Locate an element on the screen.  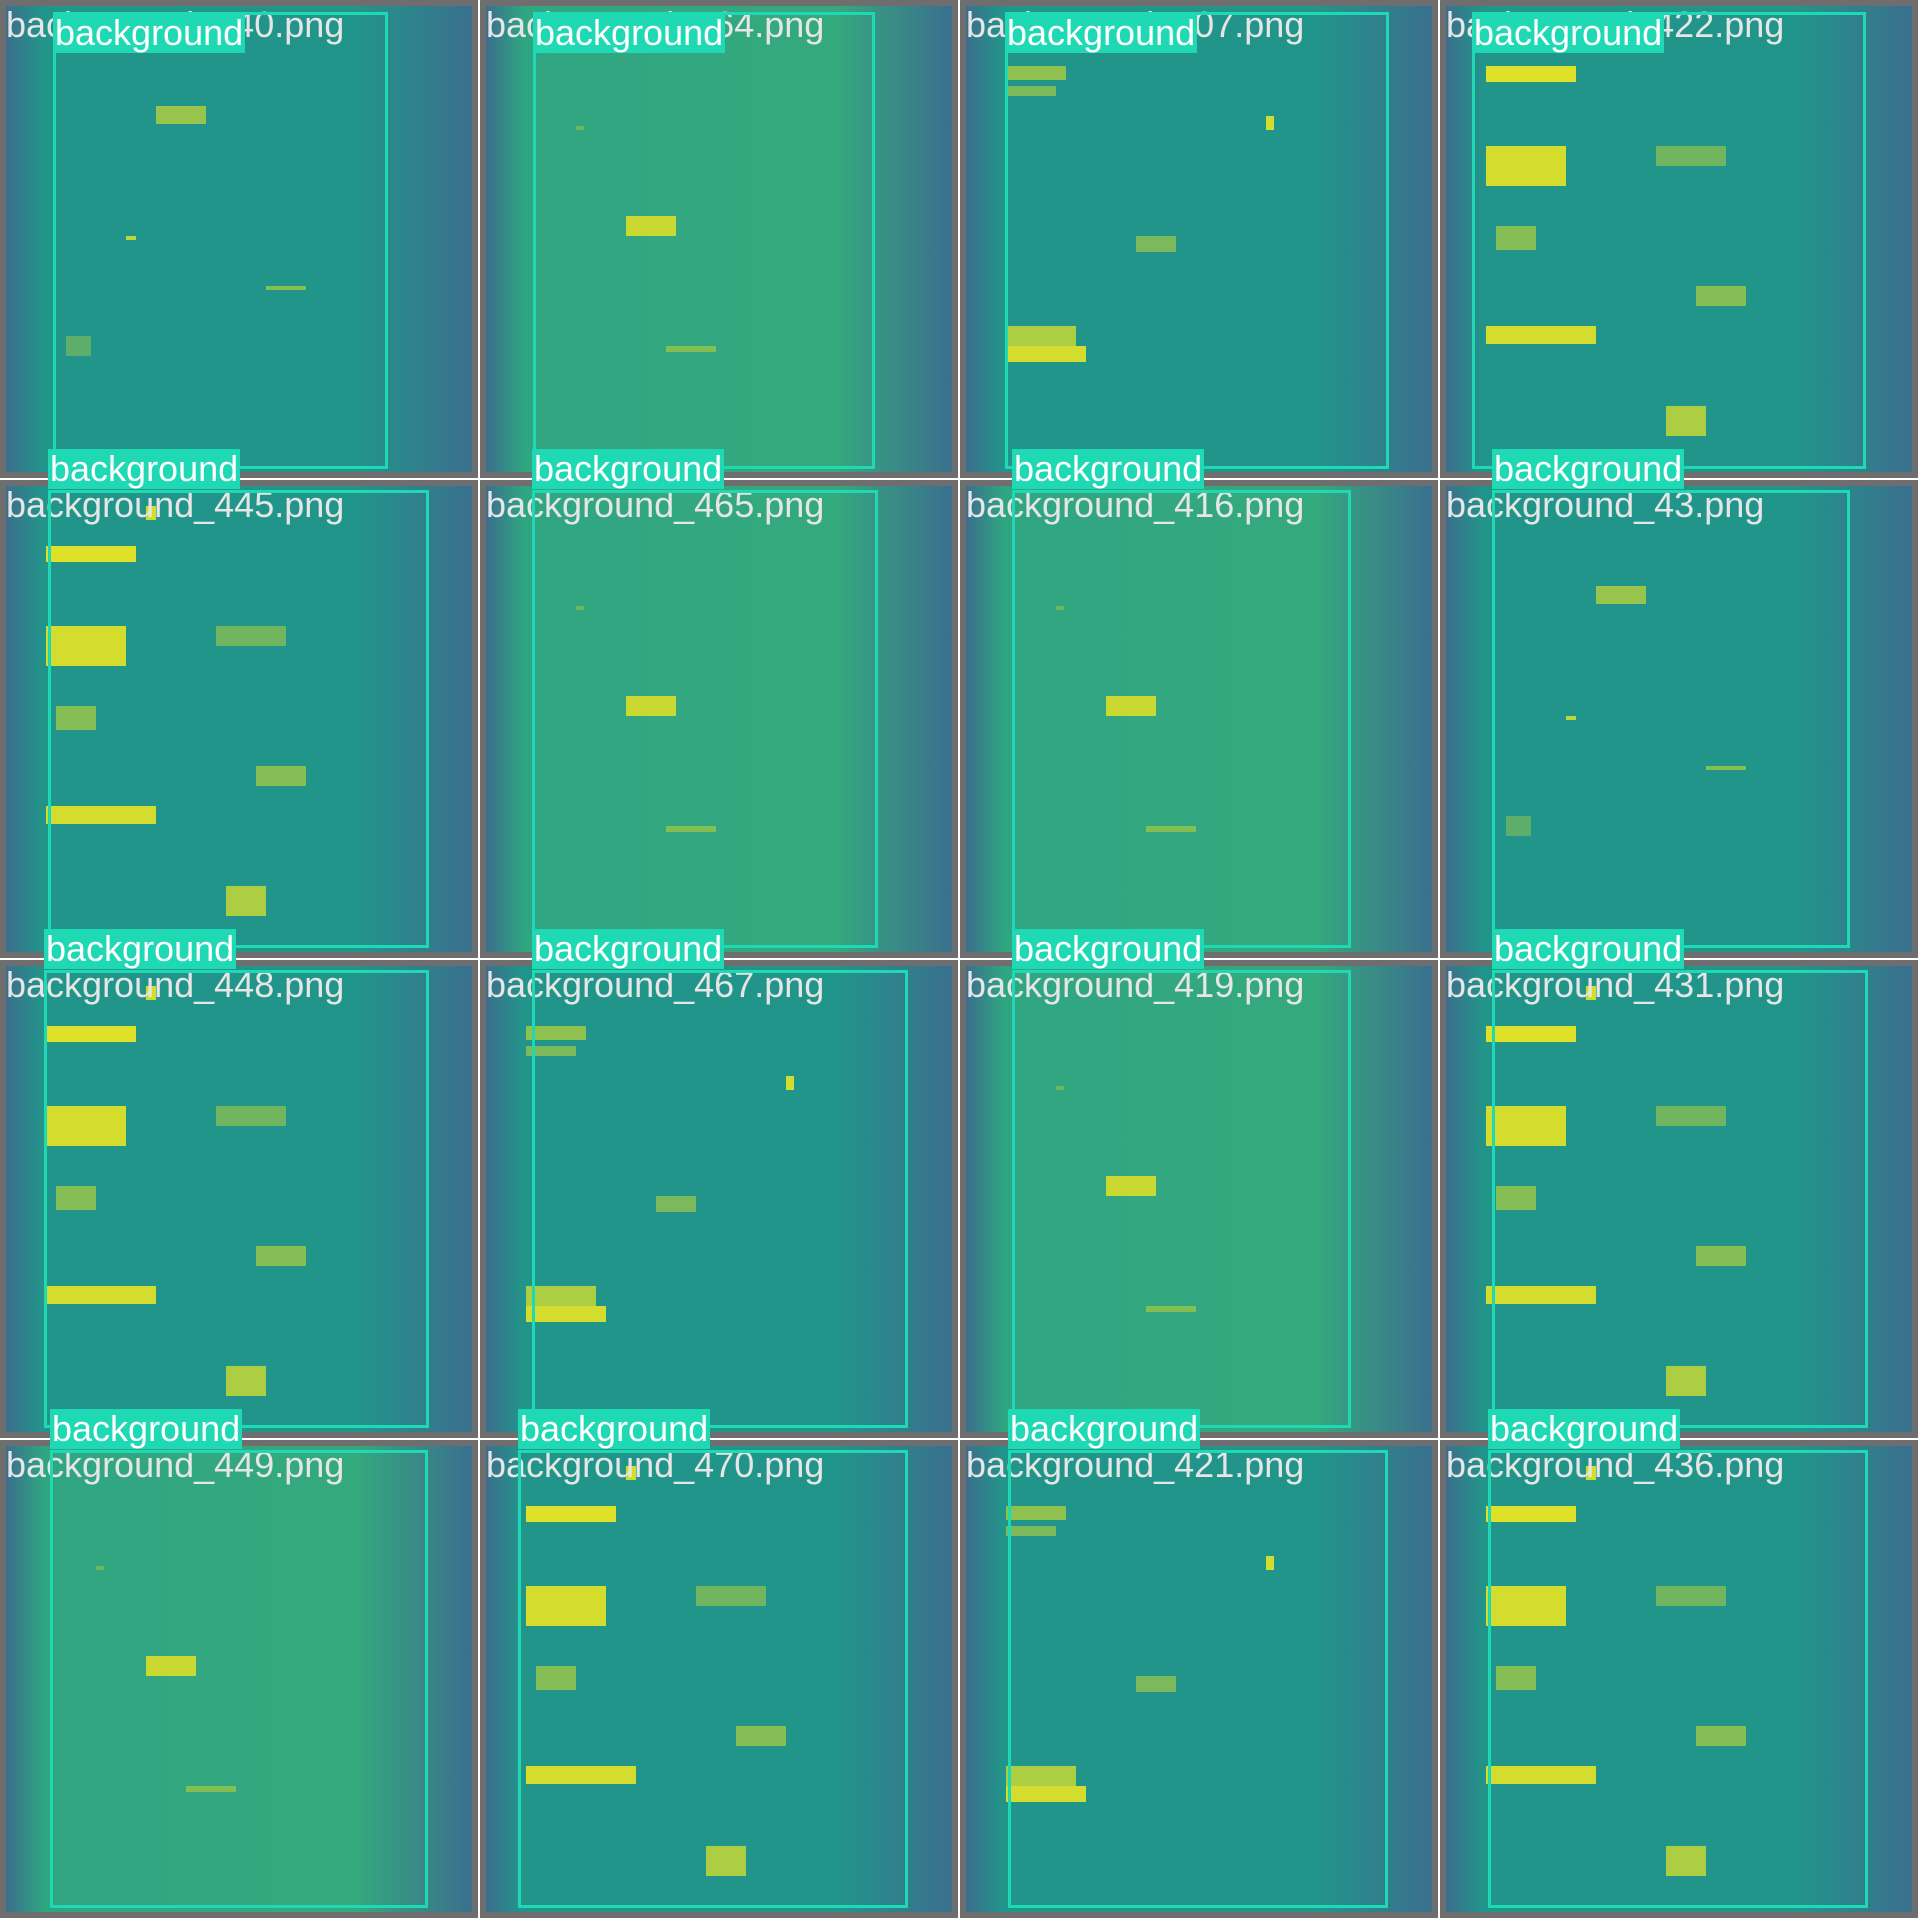
tile: background_419.png is located at coordinates (1199, 1199).